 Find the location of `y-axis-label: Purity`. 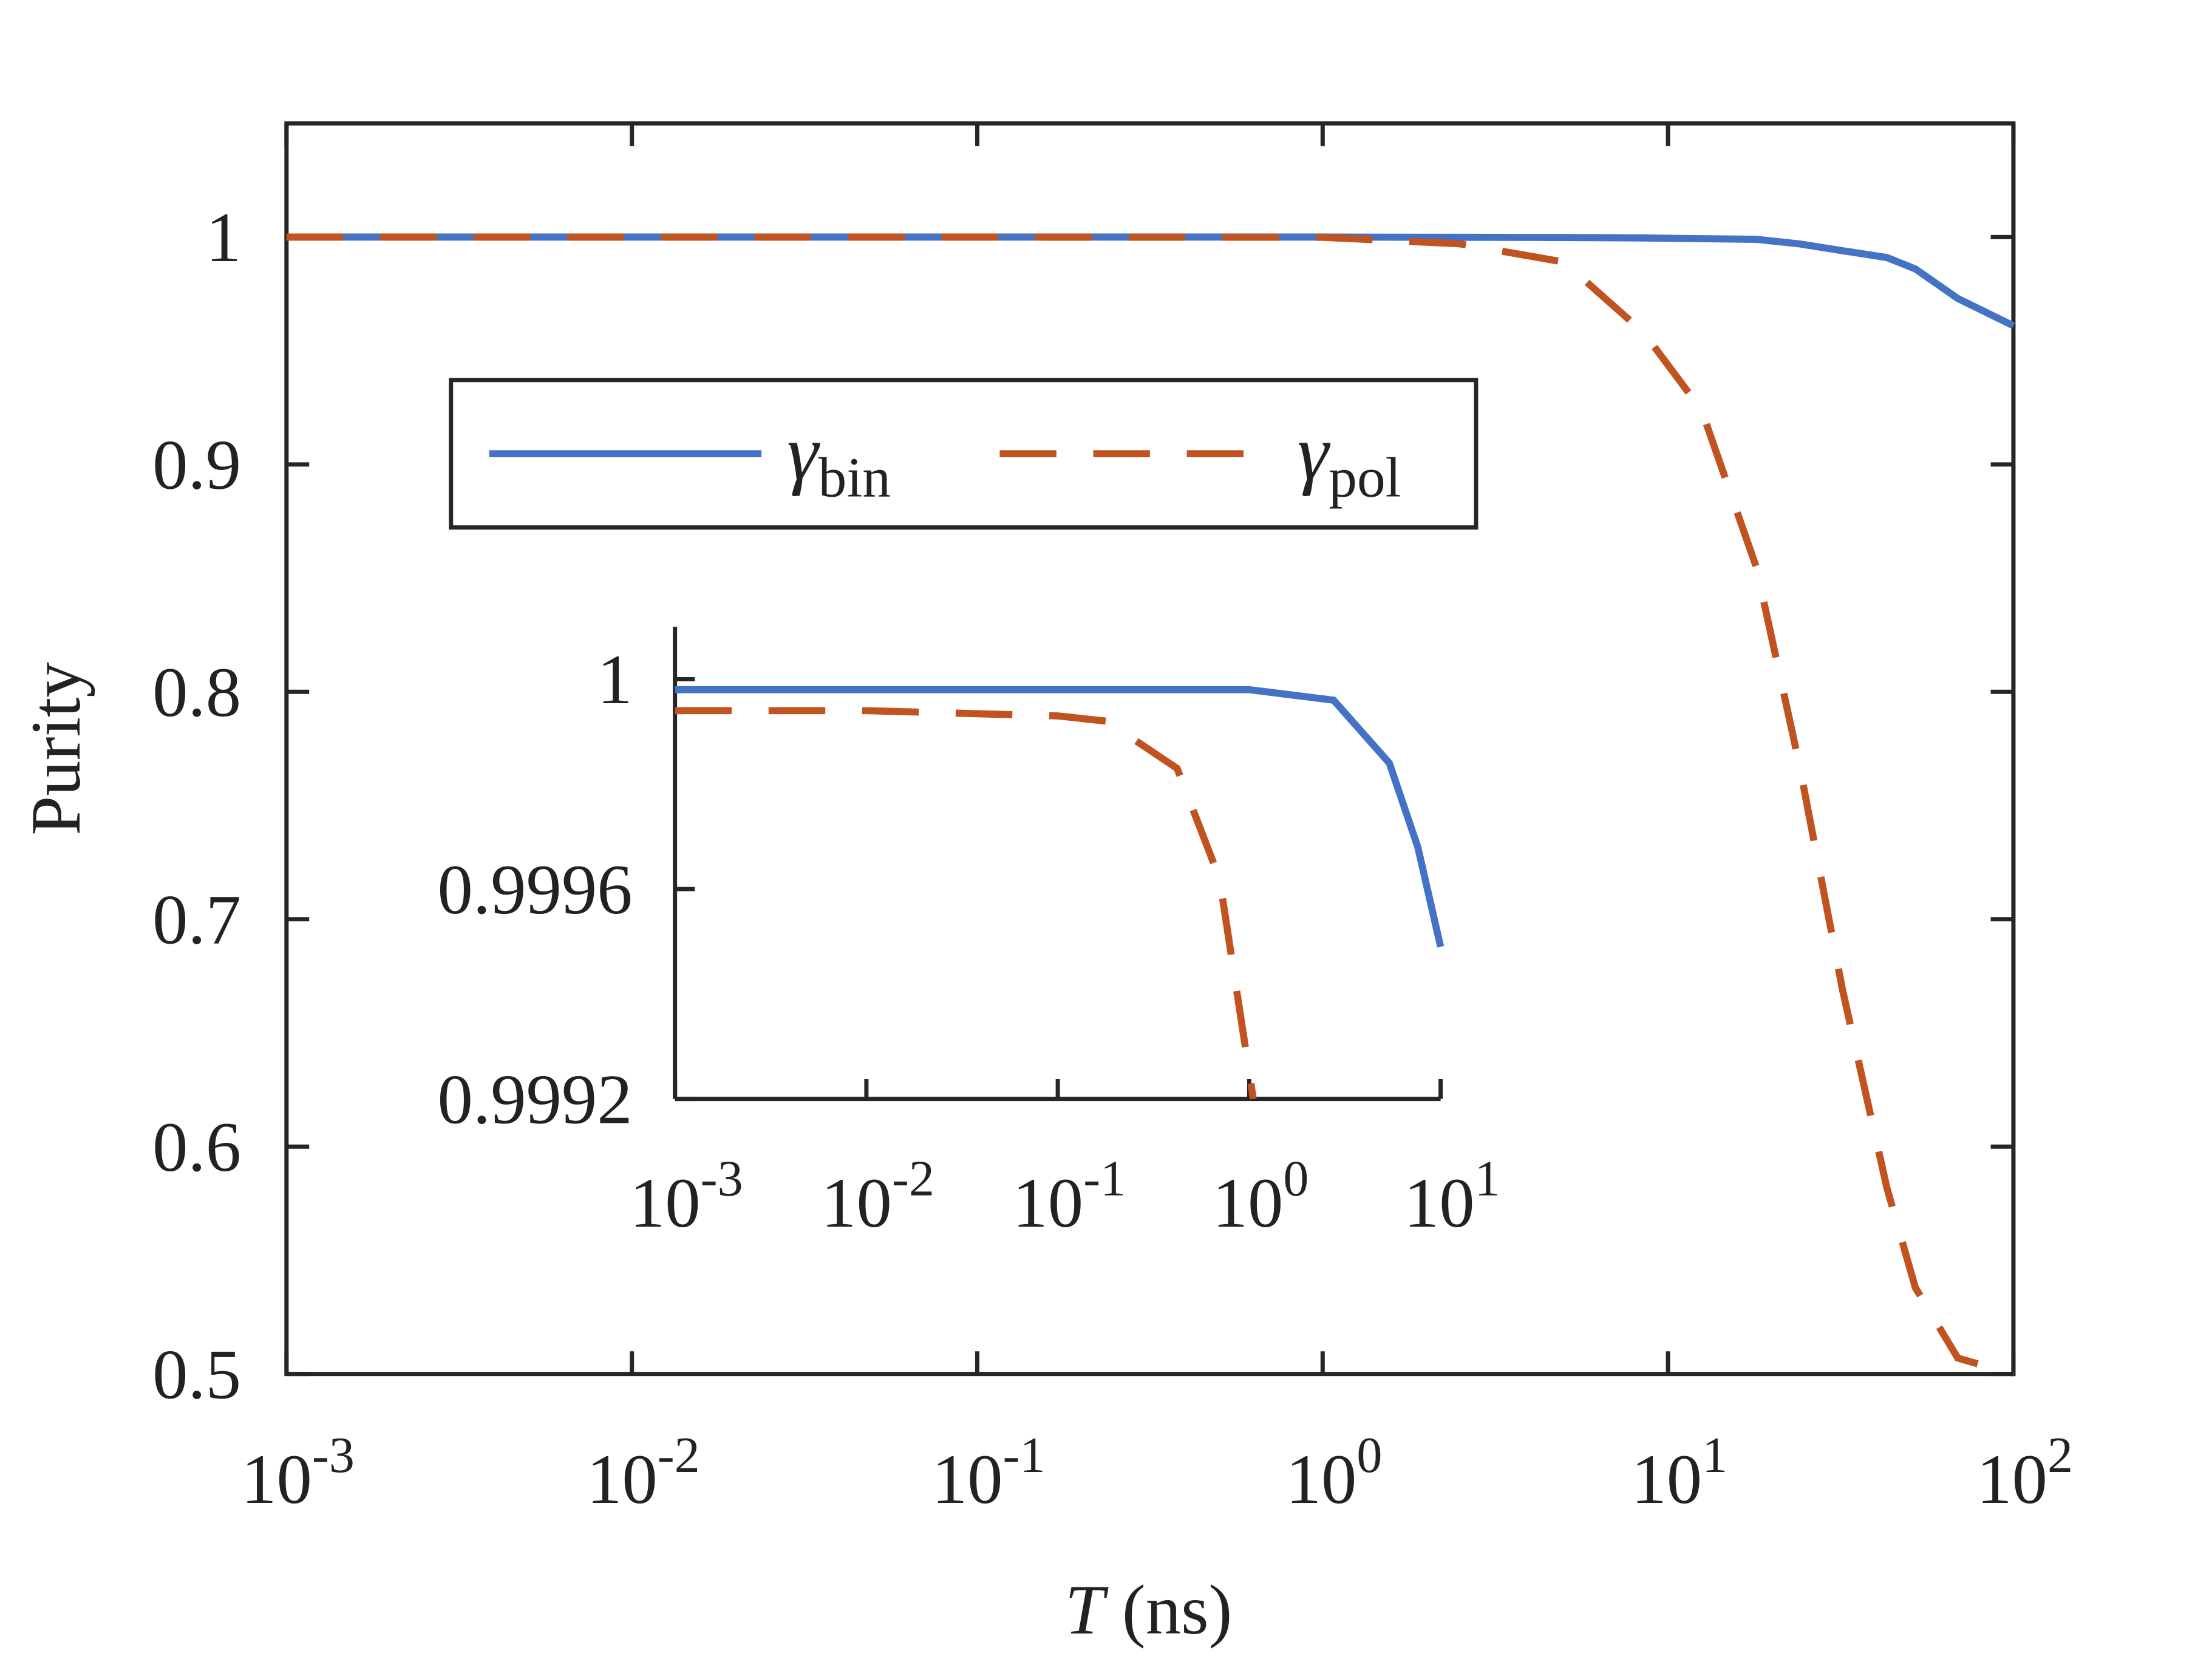

y-axis-label: Purity is located at coordinates (56, 748).